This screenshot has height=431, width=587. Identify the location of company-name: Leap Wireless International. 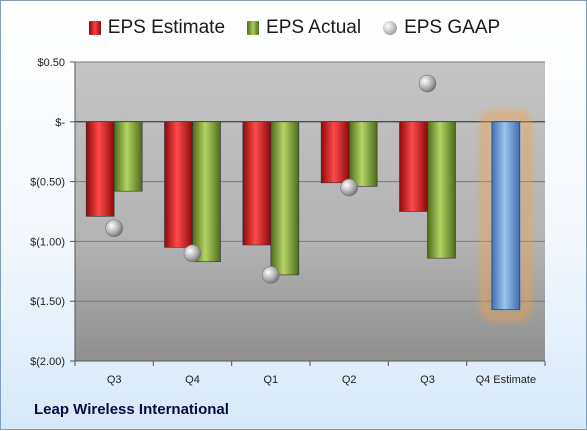
(131, 409).